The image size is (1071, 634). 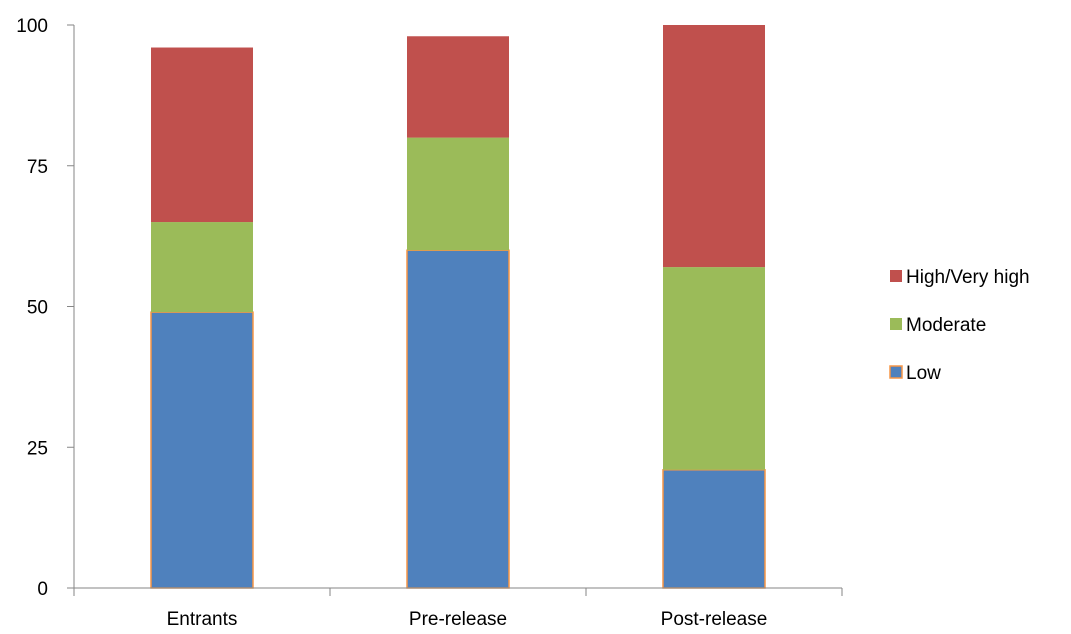 I want to click on x-tick-label: Post-release, so click(x=714, y=619).